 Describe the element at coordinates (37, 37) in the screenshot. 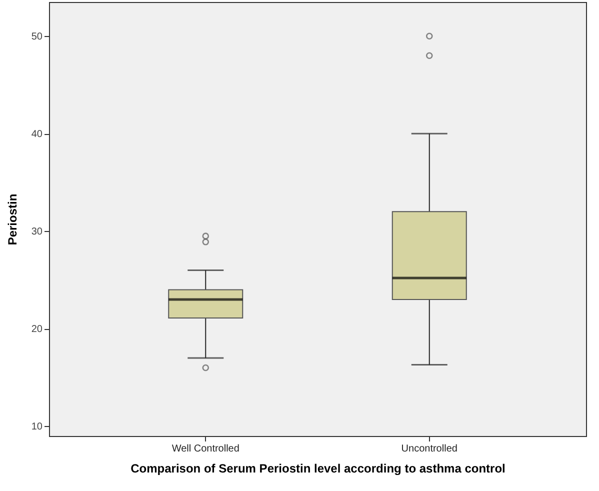

I see `y-tick-label: 50` at that location.